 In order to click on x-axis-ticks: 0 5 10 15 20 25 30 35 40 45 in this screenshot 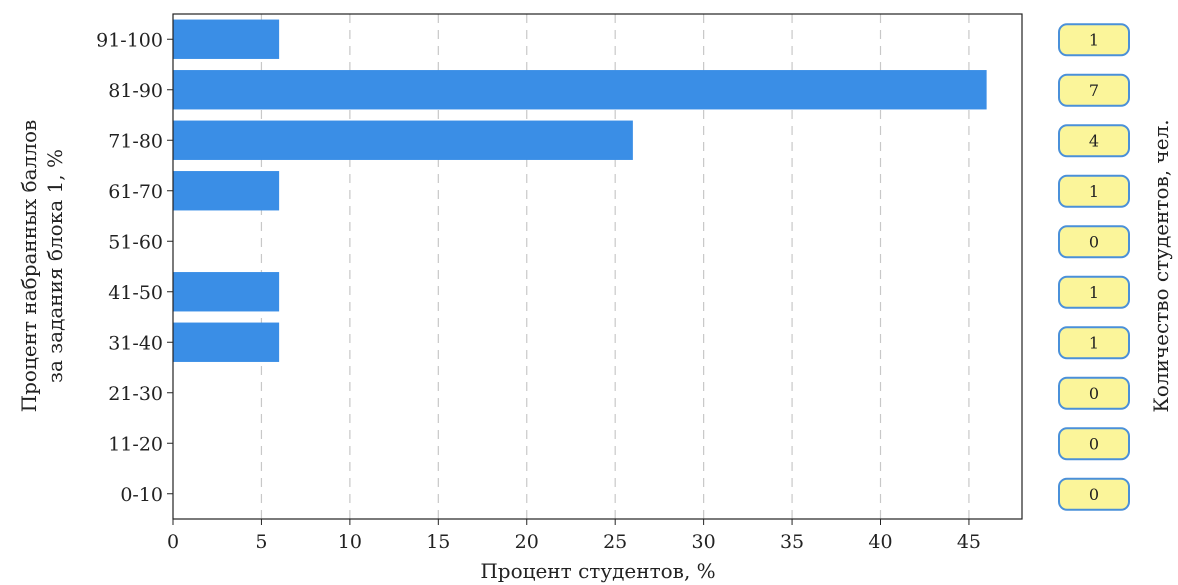, I will do `click(574, 536)`.